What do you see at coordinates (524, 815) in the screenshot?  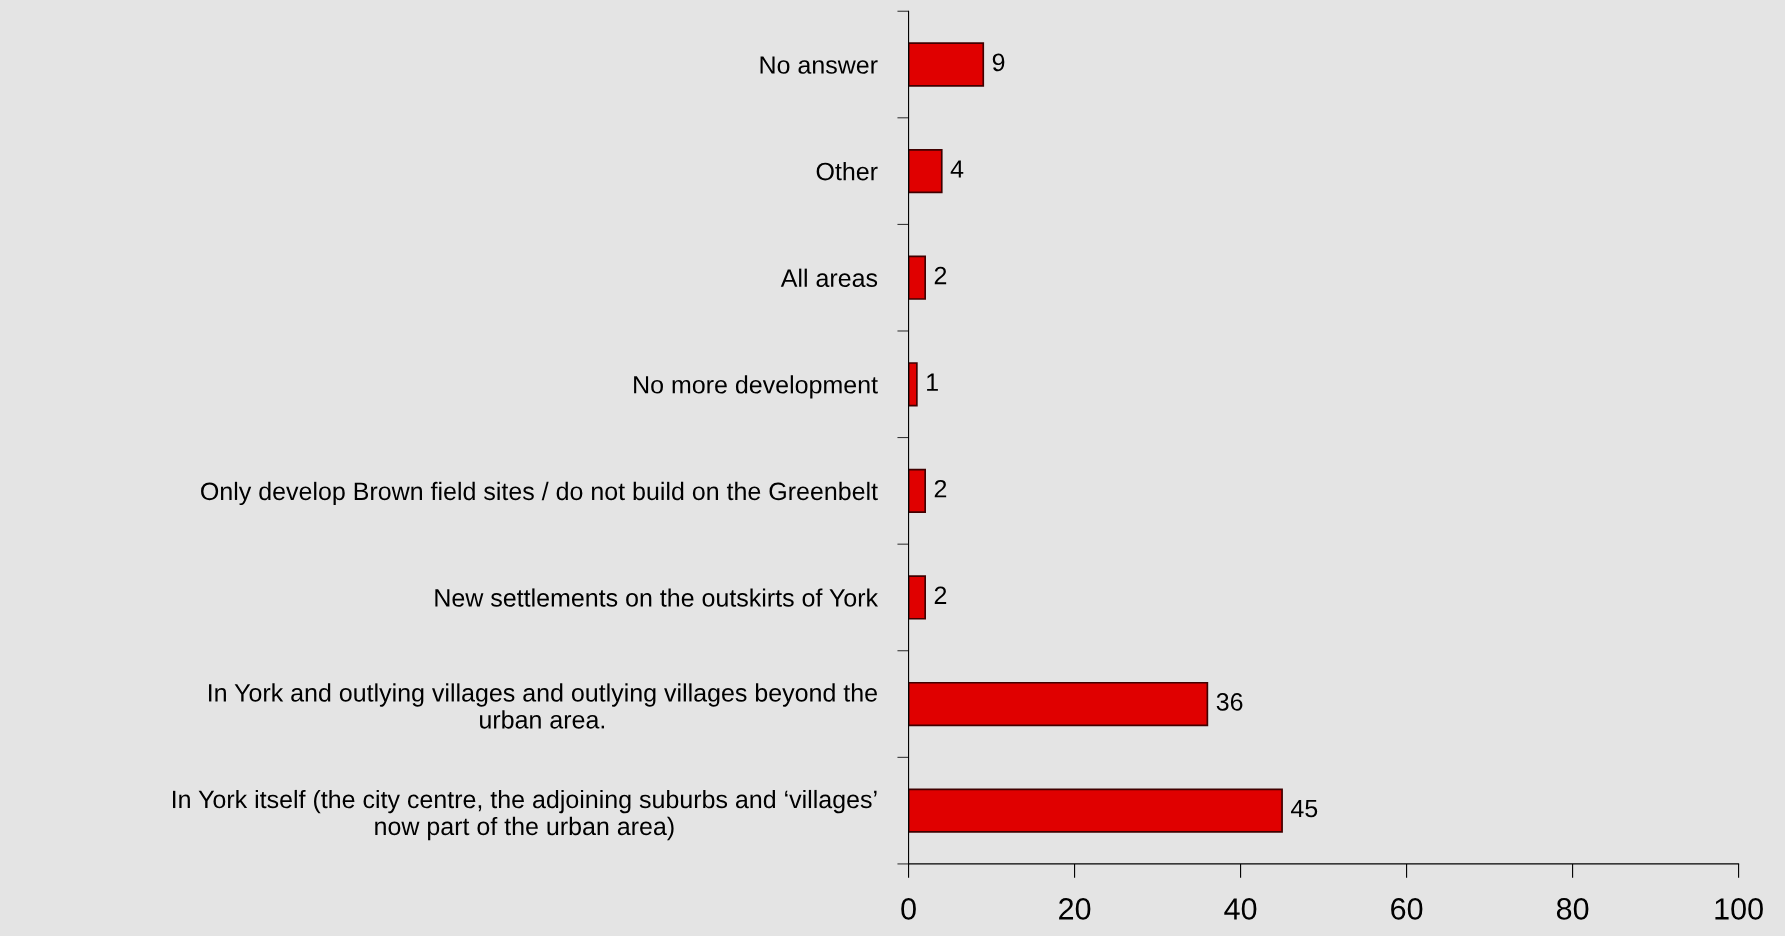 I see `y-tick-label: In York itself (the city centre, the adjoining suburbs and ‘villages’ now part of the urban area)` at bounding box center [524, 815].